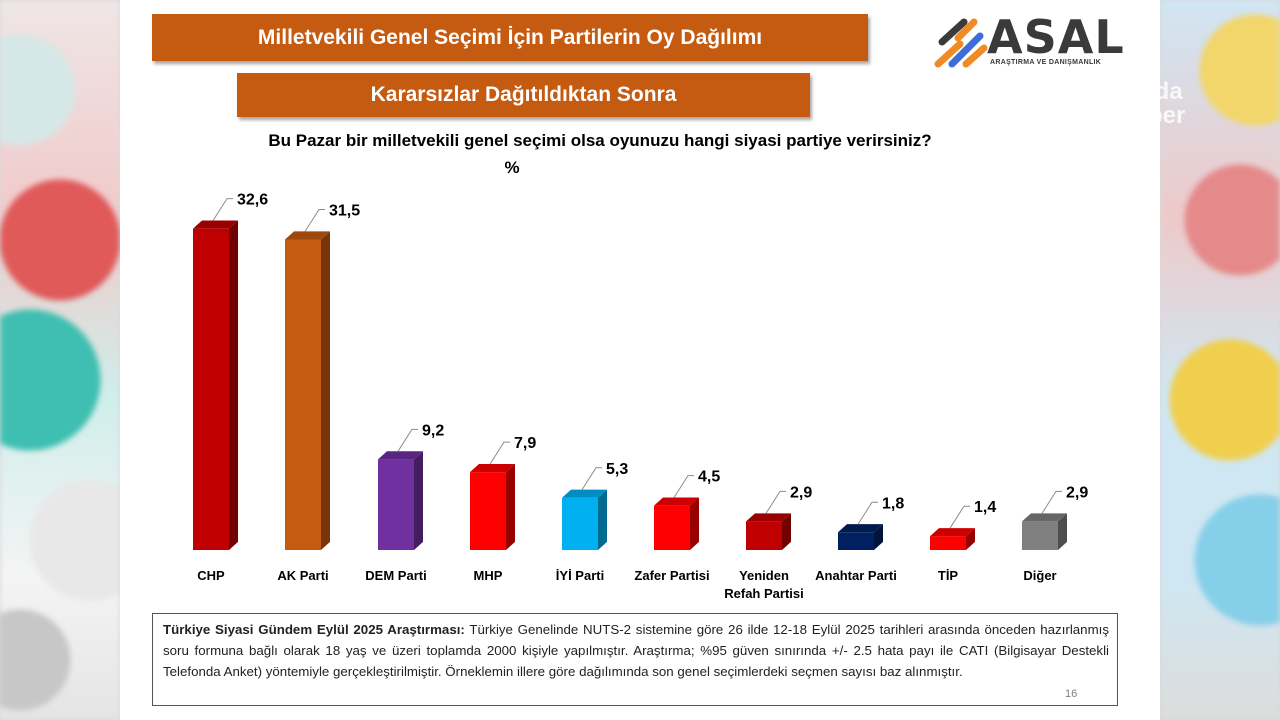  I want to click on background-left-blur, so click(60, 360).